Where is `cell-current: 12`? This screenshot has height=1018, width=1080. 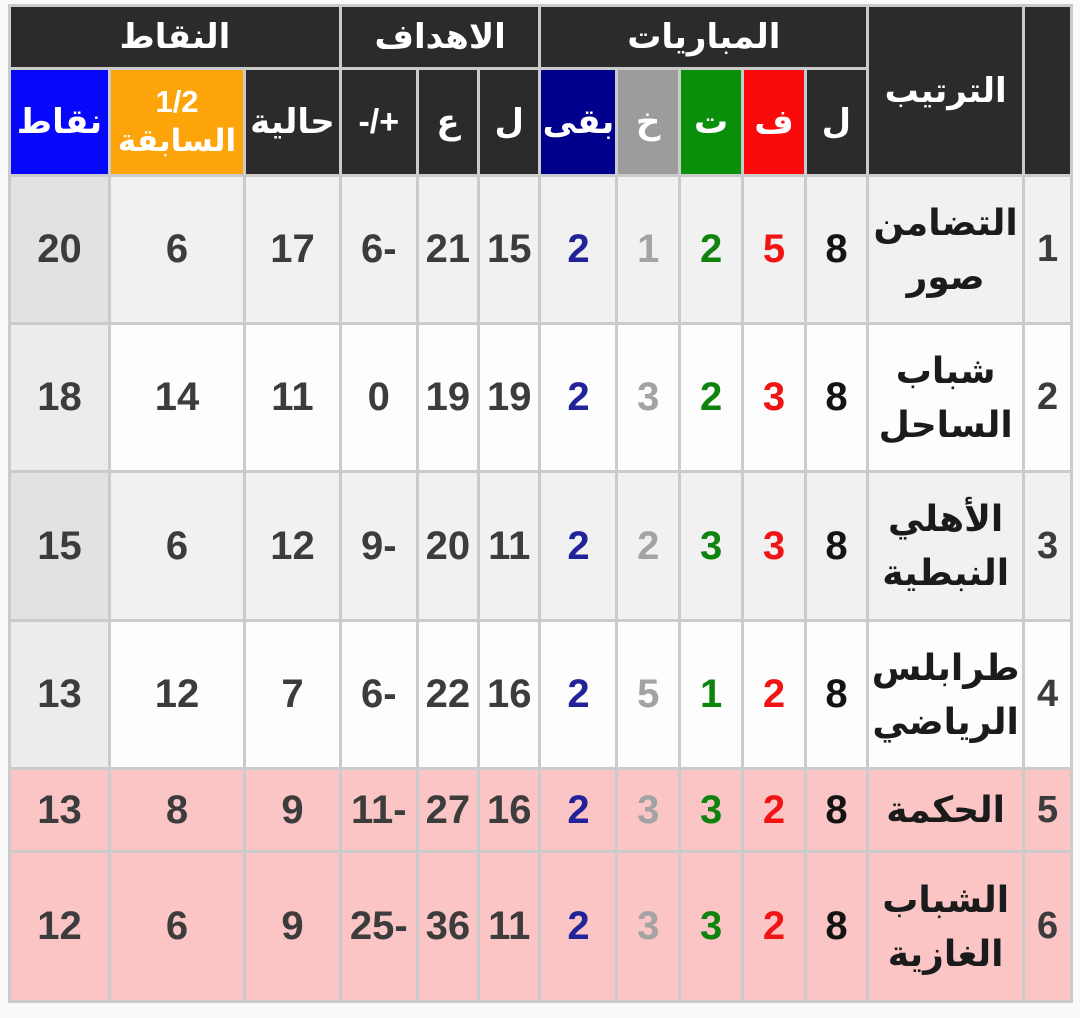
cell-current: 12 is located at coordinates (292, 546).